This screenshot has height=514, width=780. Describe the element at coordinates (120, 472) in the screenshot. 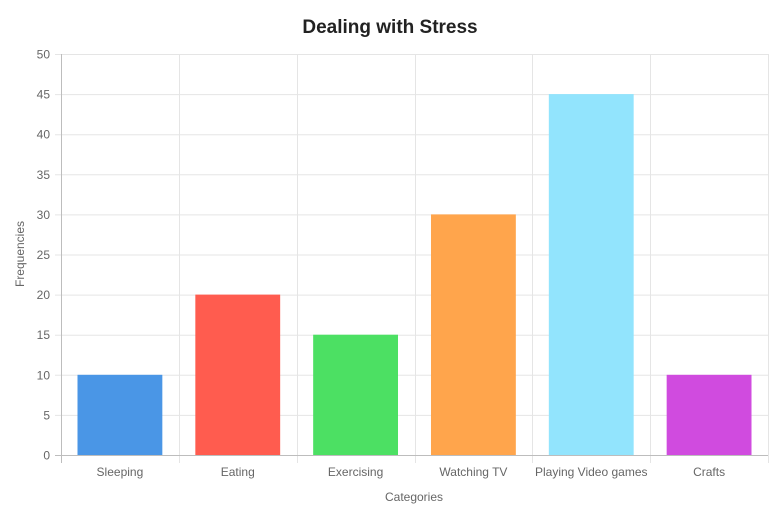

I see `x-tick-label: Sleeping` at that location.